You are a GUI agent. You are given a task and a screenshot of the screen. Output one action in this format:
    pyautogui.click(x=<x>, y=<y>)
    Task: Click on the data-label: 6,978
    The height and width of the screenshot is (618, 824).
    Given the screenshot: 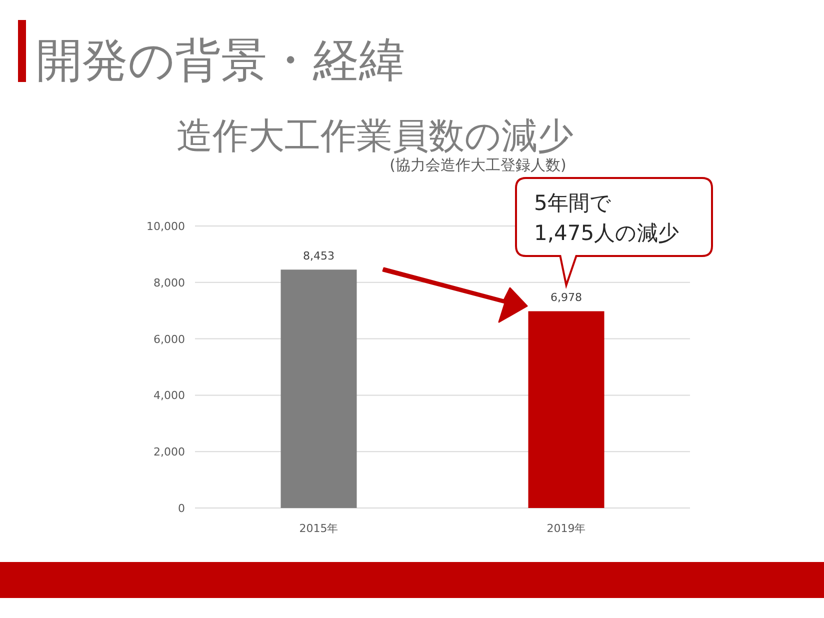 What is the action you would take?
    pyautogui.click(x=566, y=297)
    